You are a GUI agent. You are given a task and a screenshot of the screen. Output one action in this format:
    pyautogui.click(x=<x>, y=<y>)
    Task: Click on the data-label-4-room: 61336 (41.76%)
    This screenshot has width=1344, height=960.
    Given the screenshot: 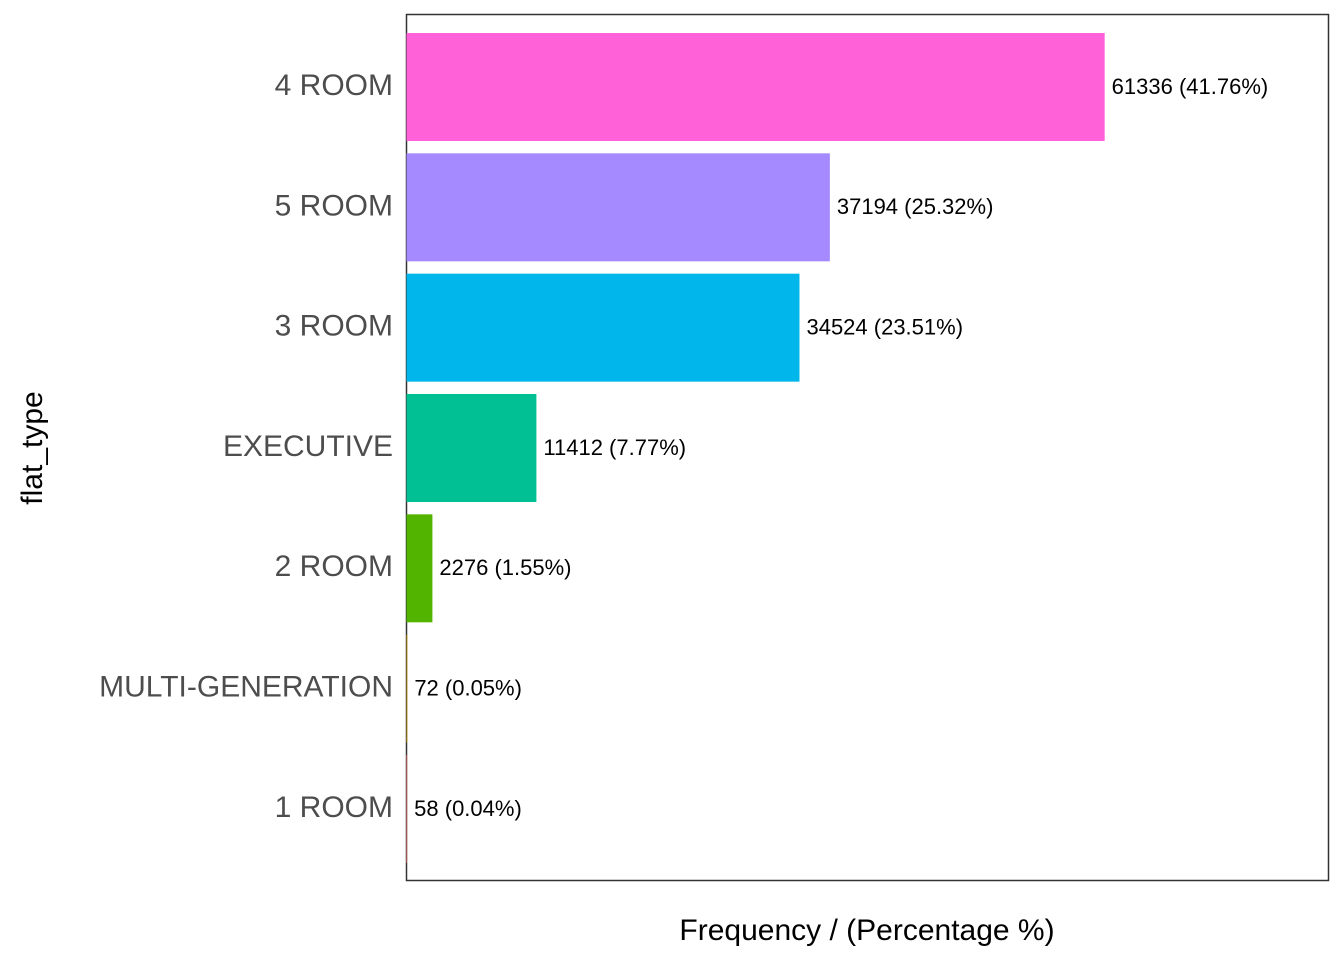 What is the action you would take?
    pyautogui.click(x=1190, y=86)
    